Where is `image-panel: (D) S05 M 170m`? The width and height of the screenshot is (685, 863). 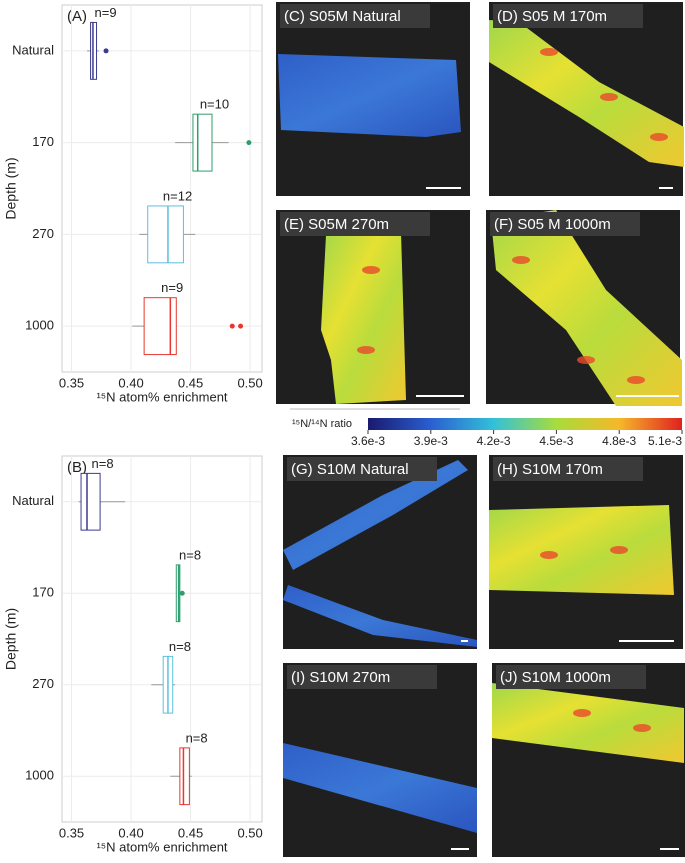 image-panel: (D) S05 M 170m is located at coordinates (586, 99).